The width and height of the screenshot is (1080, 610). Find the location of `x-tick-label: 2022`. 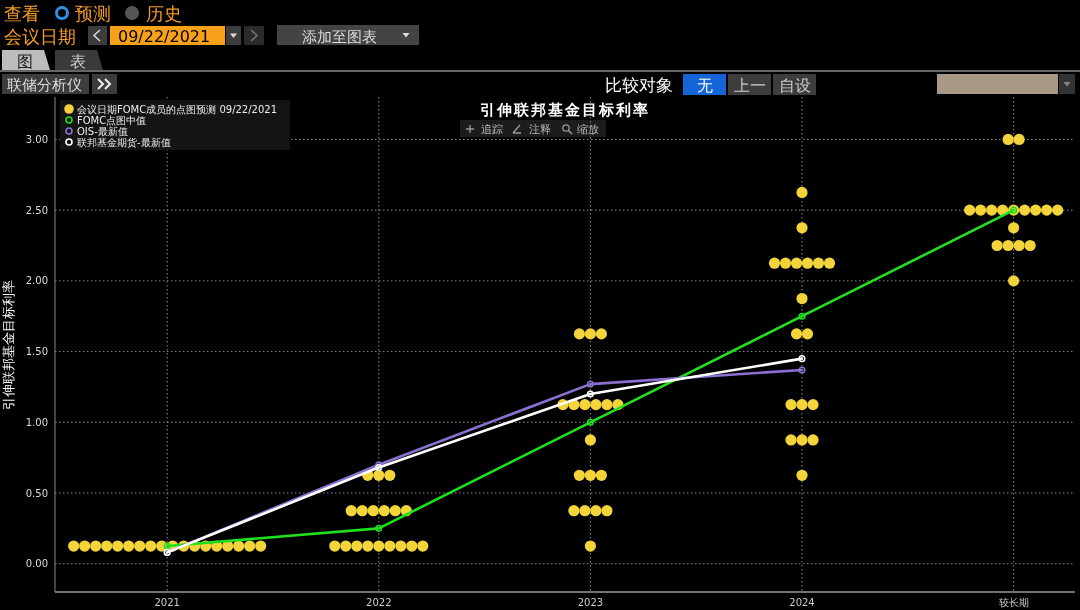

x-tick-label: 2022 is located at coordinates (379, 602).